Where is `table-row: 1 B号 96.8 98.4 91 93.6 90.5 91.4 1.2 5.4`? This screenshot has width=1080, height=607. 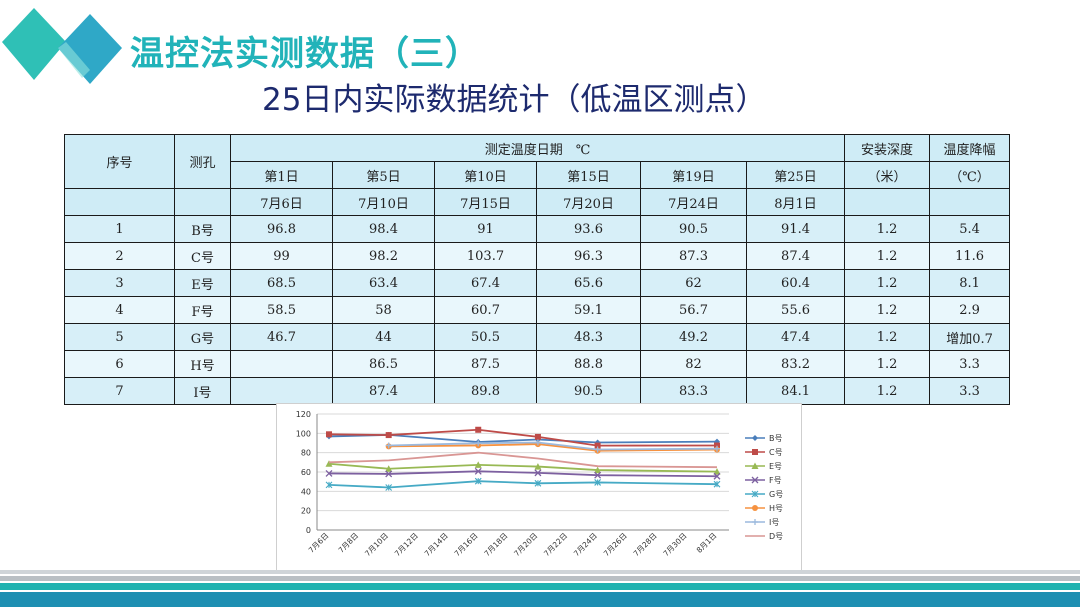
table-row: 1 B号 96.8 98.4 91 93.6 90.5 91.4 1.2 5.4 is located at coordinates (537, 229).